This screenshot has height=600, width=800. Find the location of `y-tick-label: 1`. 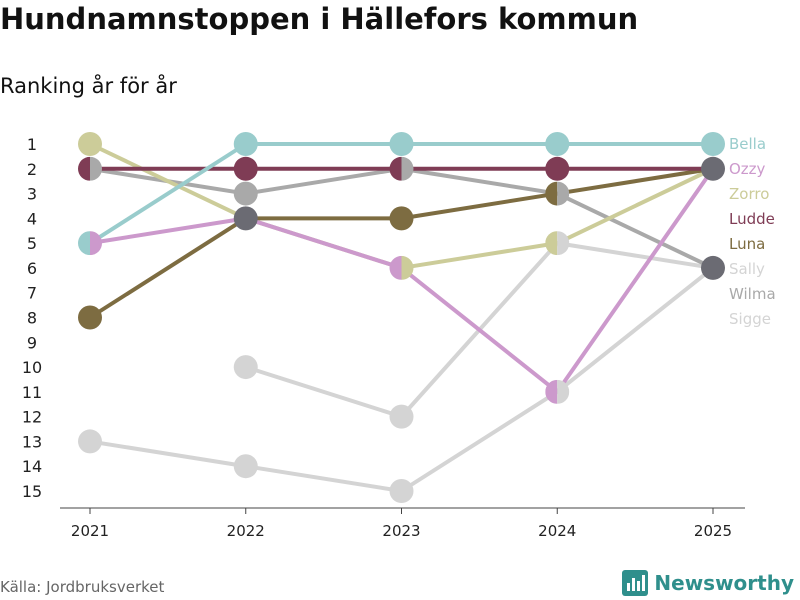

y-tick-label: 1 is located at coordinates (32, 144).